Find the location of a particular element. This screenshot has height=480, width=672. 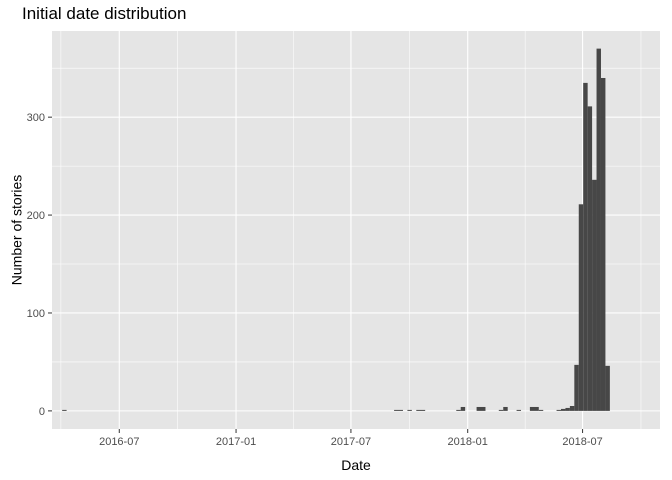

y-tick-label: 300 is located at coordinates (36, 118).